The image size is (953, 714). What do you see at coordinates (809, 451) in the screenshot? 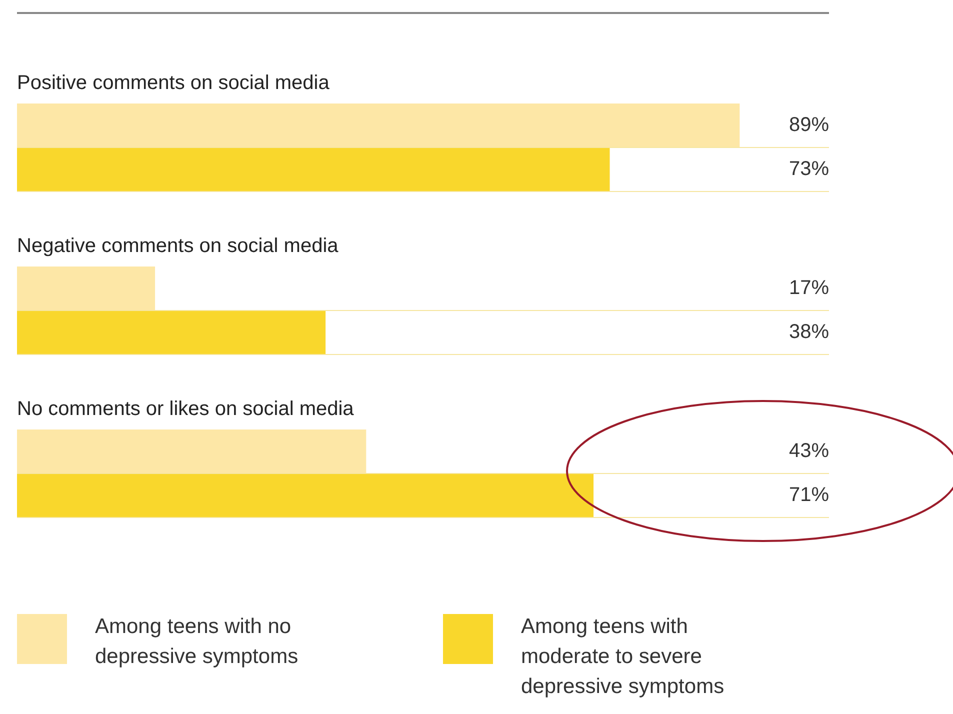
I see `data-label: 43%` at bounding box center [809, 451].